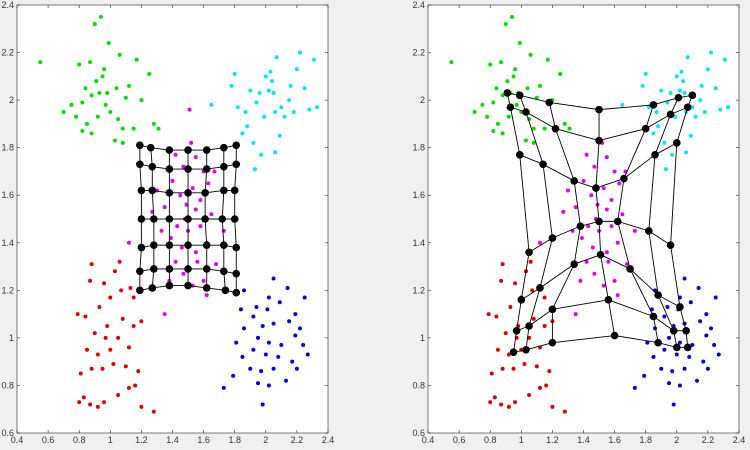 Image resolution: width=750 pixels, height=450 pixels. I want to click on x-tick-label: 2.4, so click(328, 440).